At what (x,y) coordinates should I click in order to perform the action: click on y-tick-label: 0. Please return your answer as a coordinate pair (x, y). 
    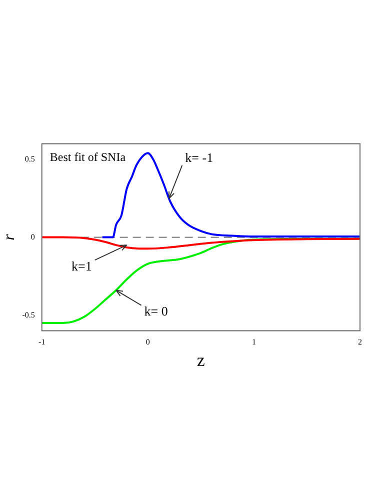
    Looking at the image, I should click on (32, 237).